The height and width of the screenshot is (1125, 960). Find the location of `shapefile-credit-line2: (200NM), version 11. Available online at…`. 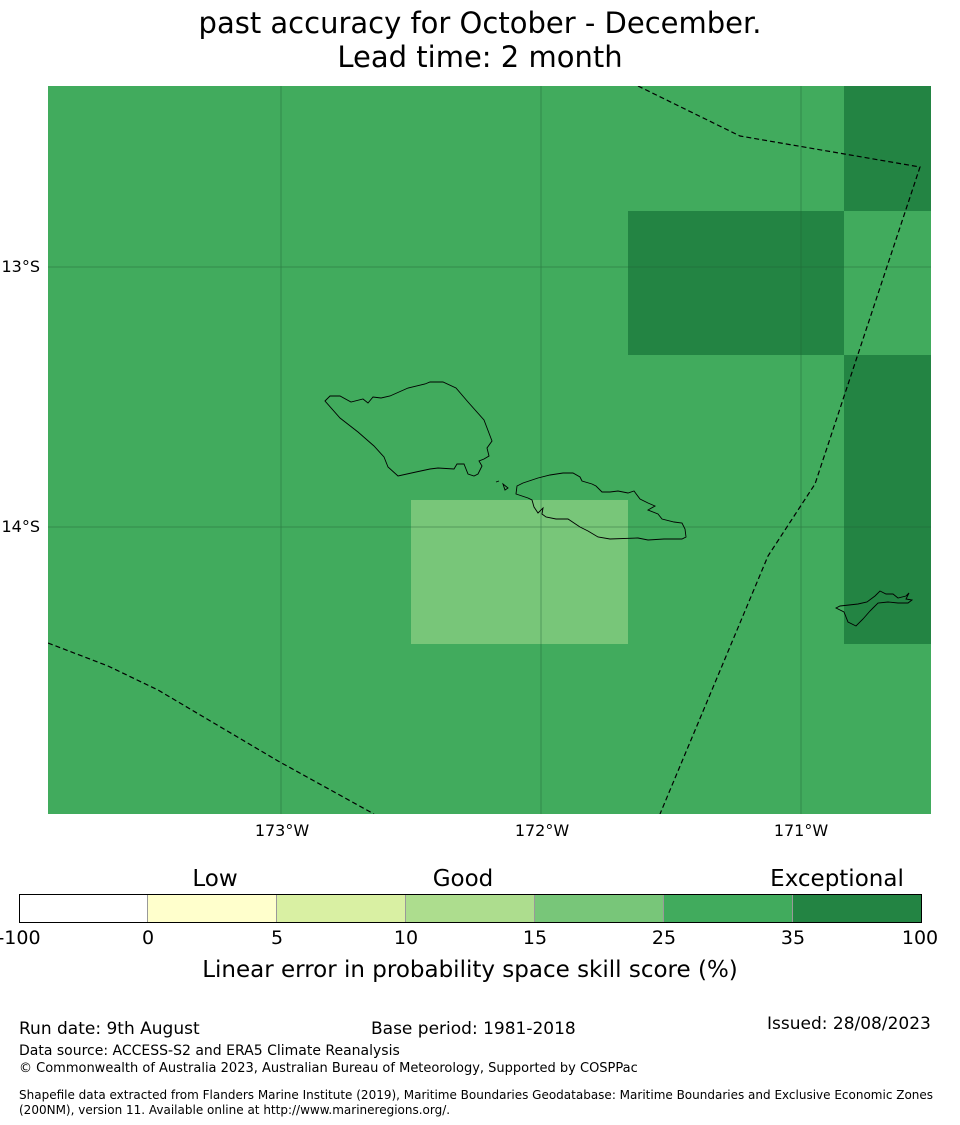

shapefile-credit-line2: (200NM), version 11. Available online at… is located at coordinates (235, 1110).